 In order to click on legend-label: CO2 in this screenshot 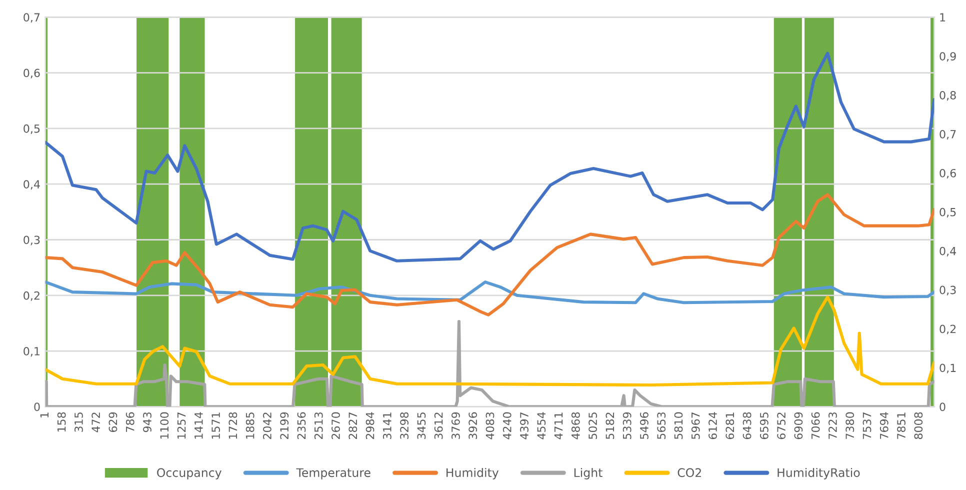, I will do `click(689, 473)`.